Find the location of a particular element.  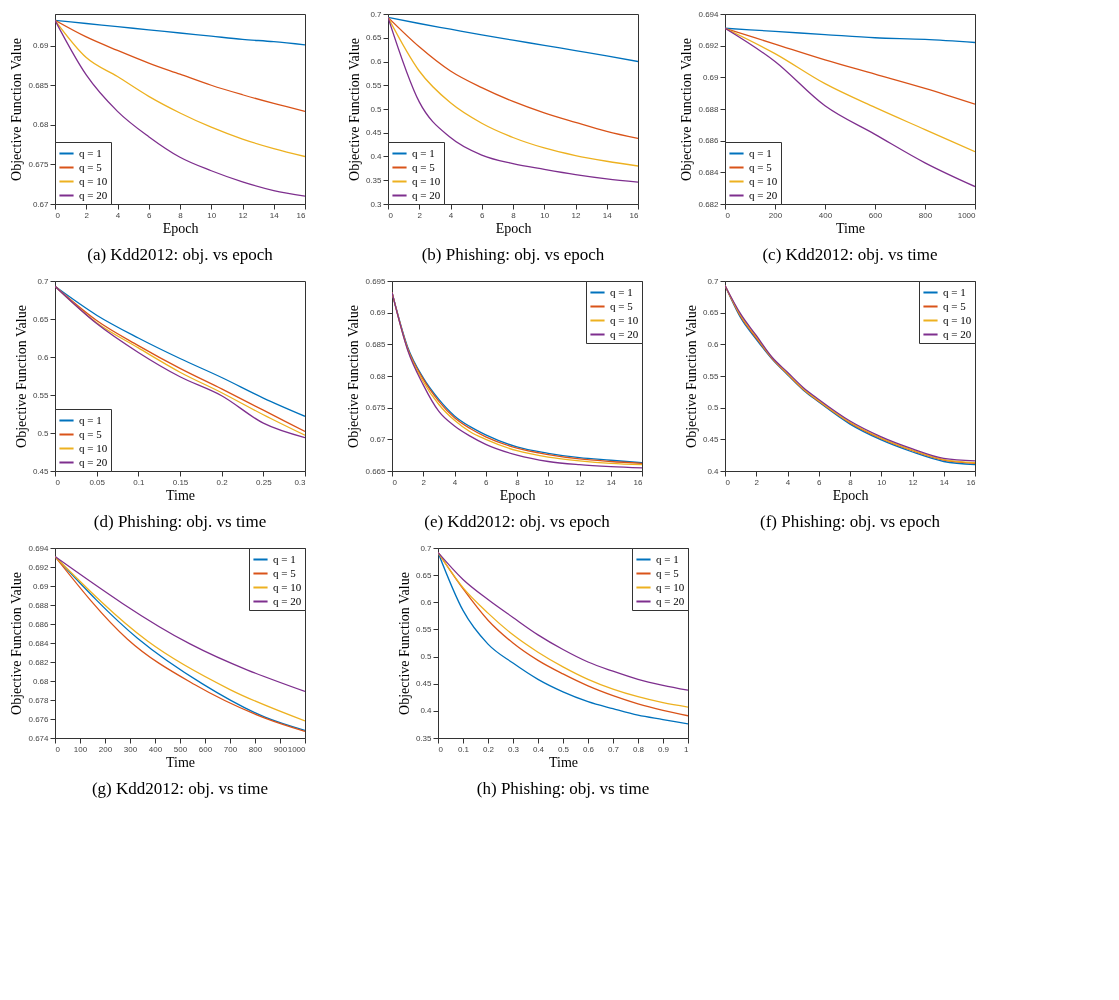

y-tick-label: 0.688 is located at coordinates (709, 109).